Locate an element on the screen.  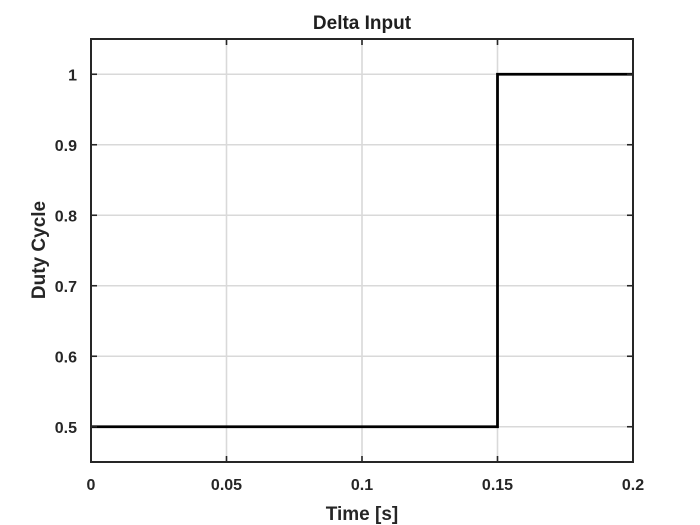
y-tick-labels: 0.5 0.6 0.7 0.8 0.9 1 is located at coordinates (66, 252).